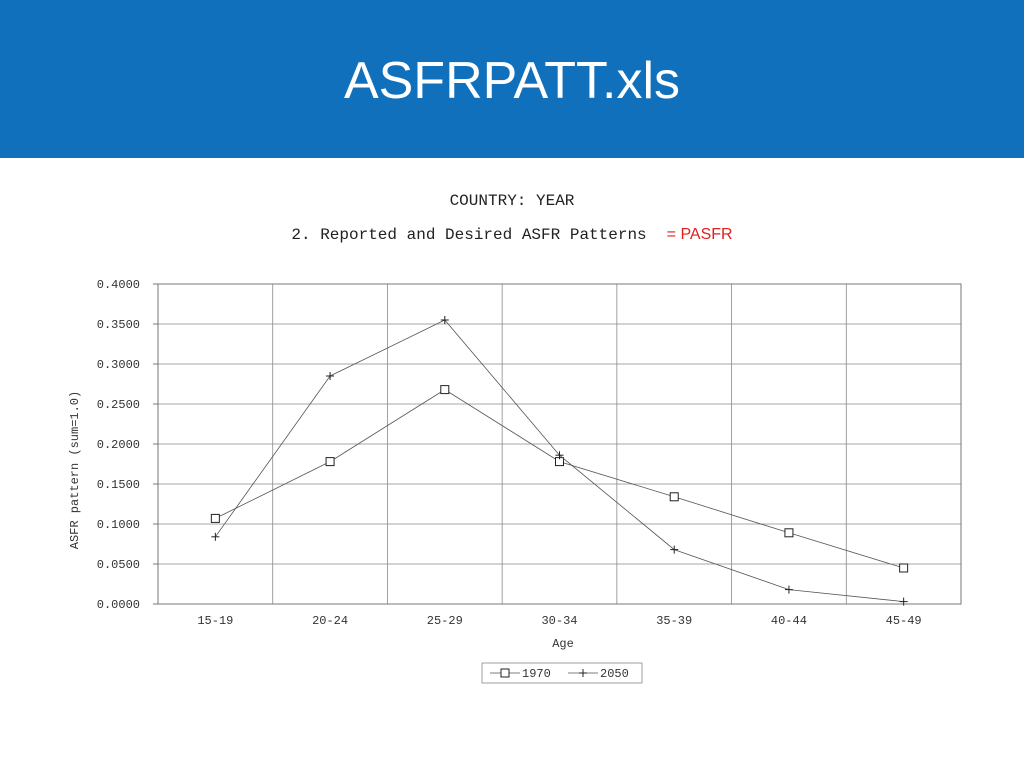 This screenshot has width=1024, height=768. What do you see at coordinates (445, 621) in the screenshot?
I see `x-tick-label: 25-29` at bounding box center [445, 621].